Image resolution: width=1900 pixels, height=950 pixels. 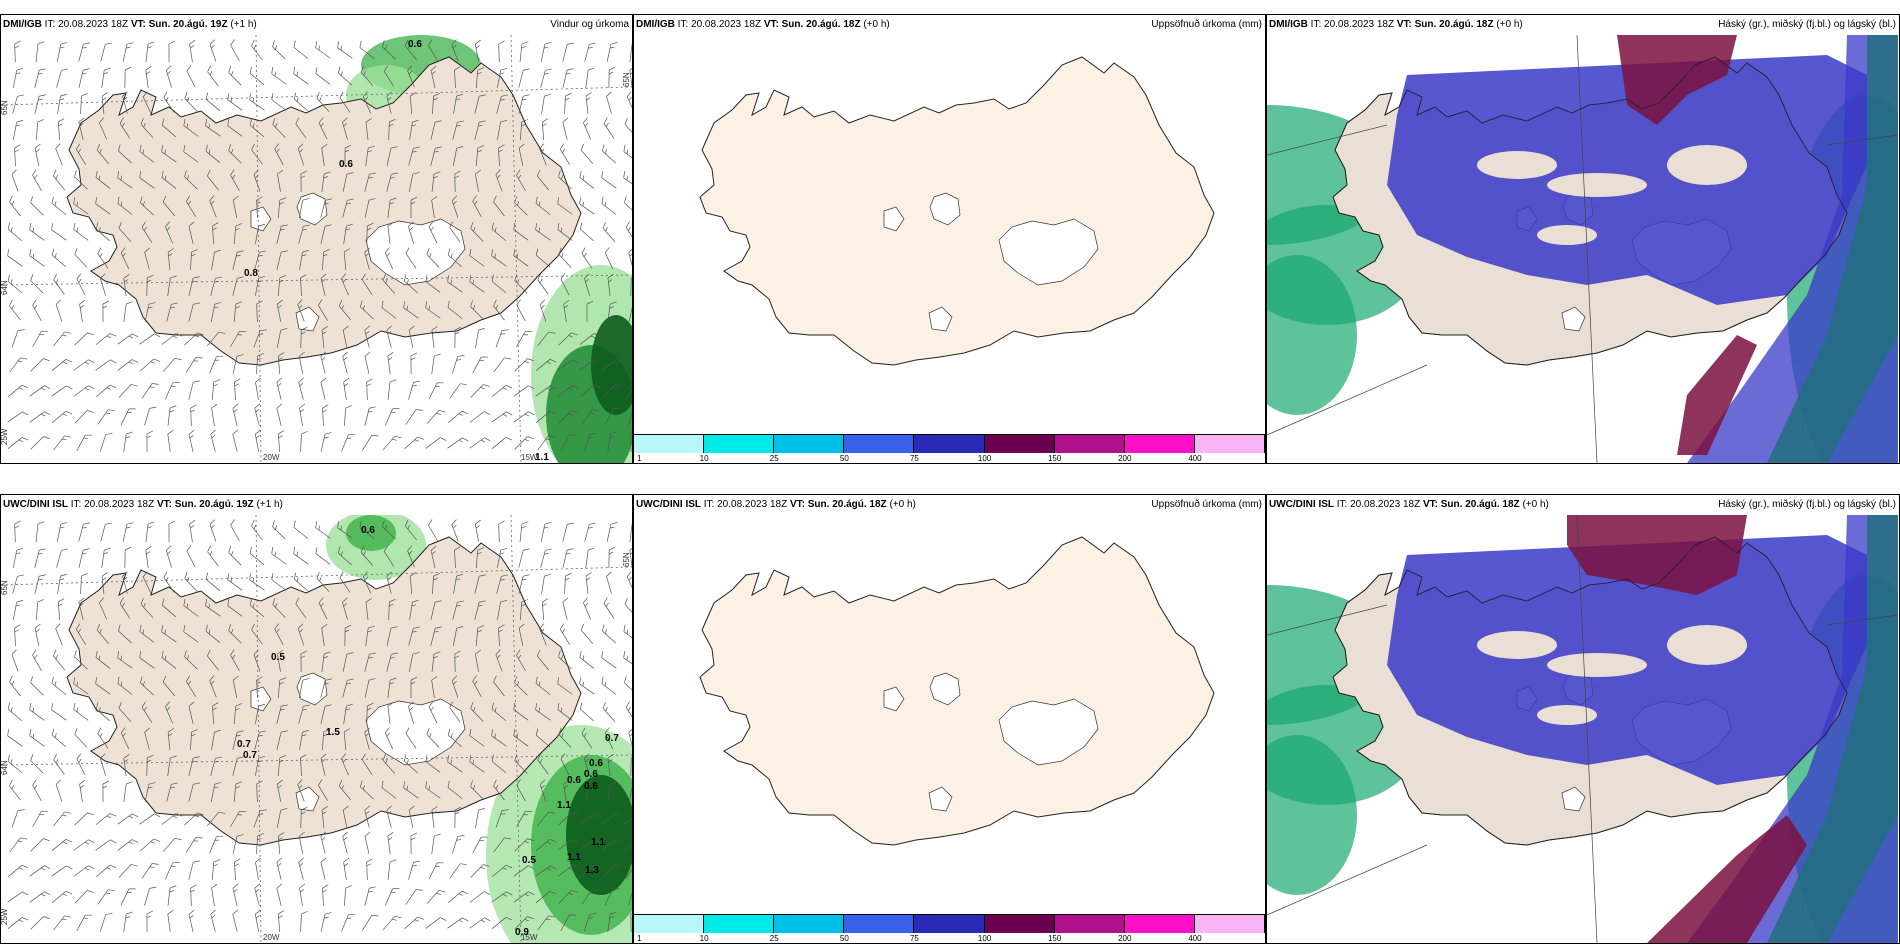 I want to click on colorbar-labels: 1 10 25 50 75 100 150 200 400, so click(x=949, y=458).